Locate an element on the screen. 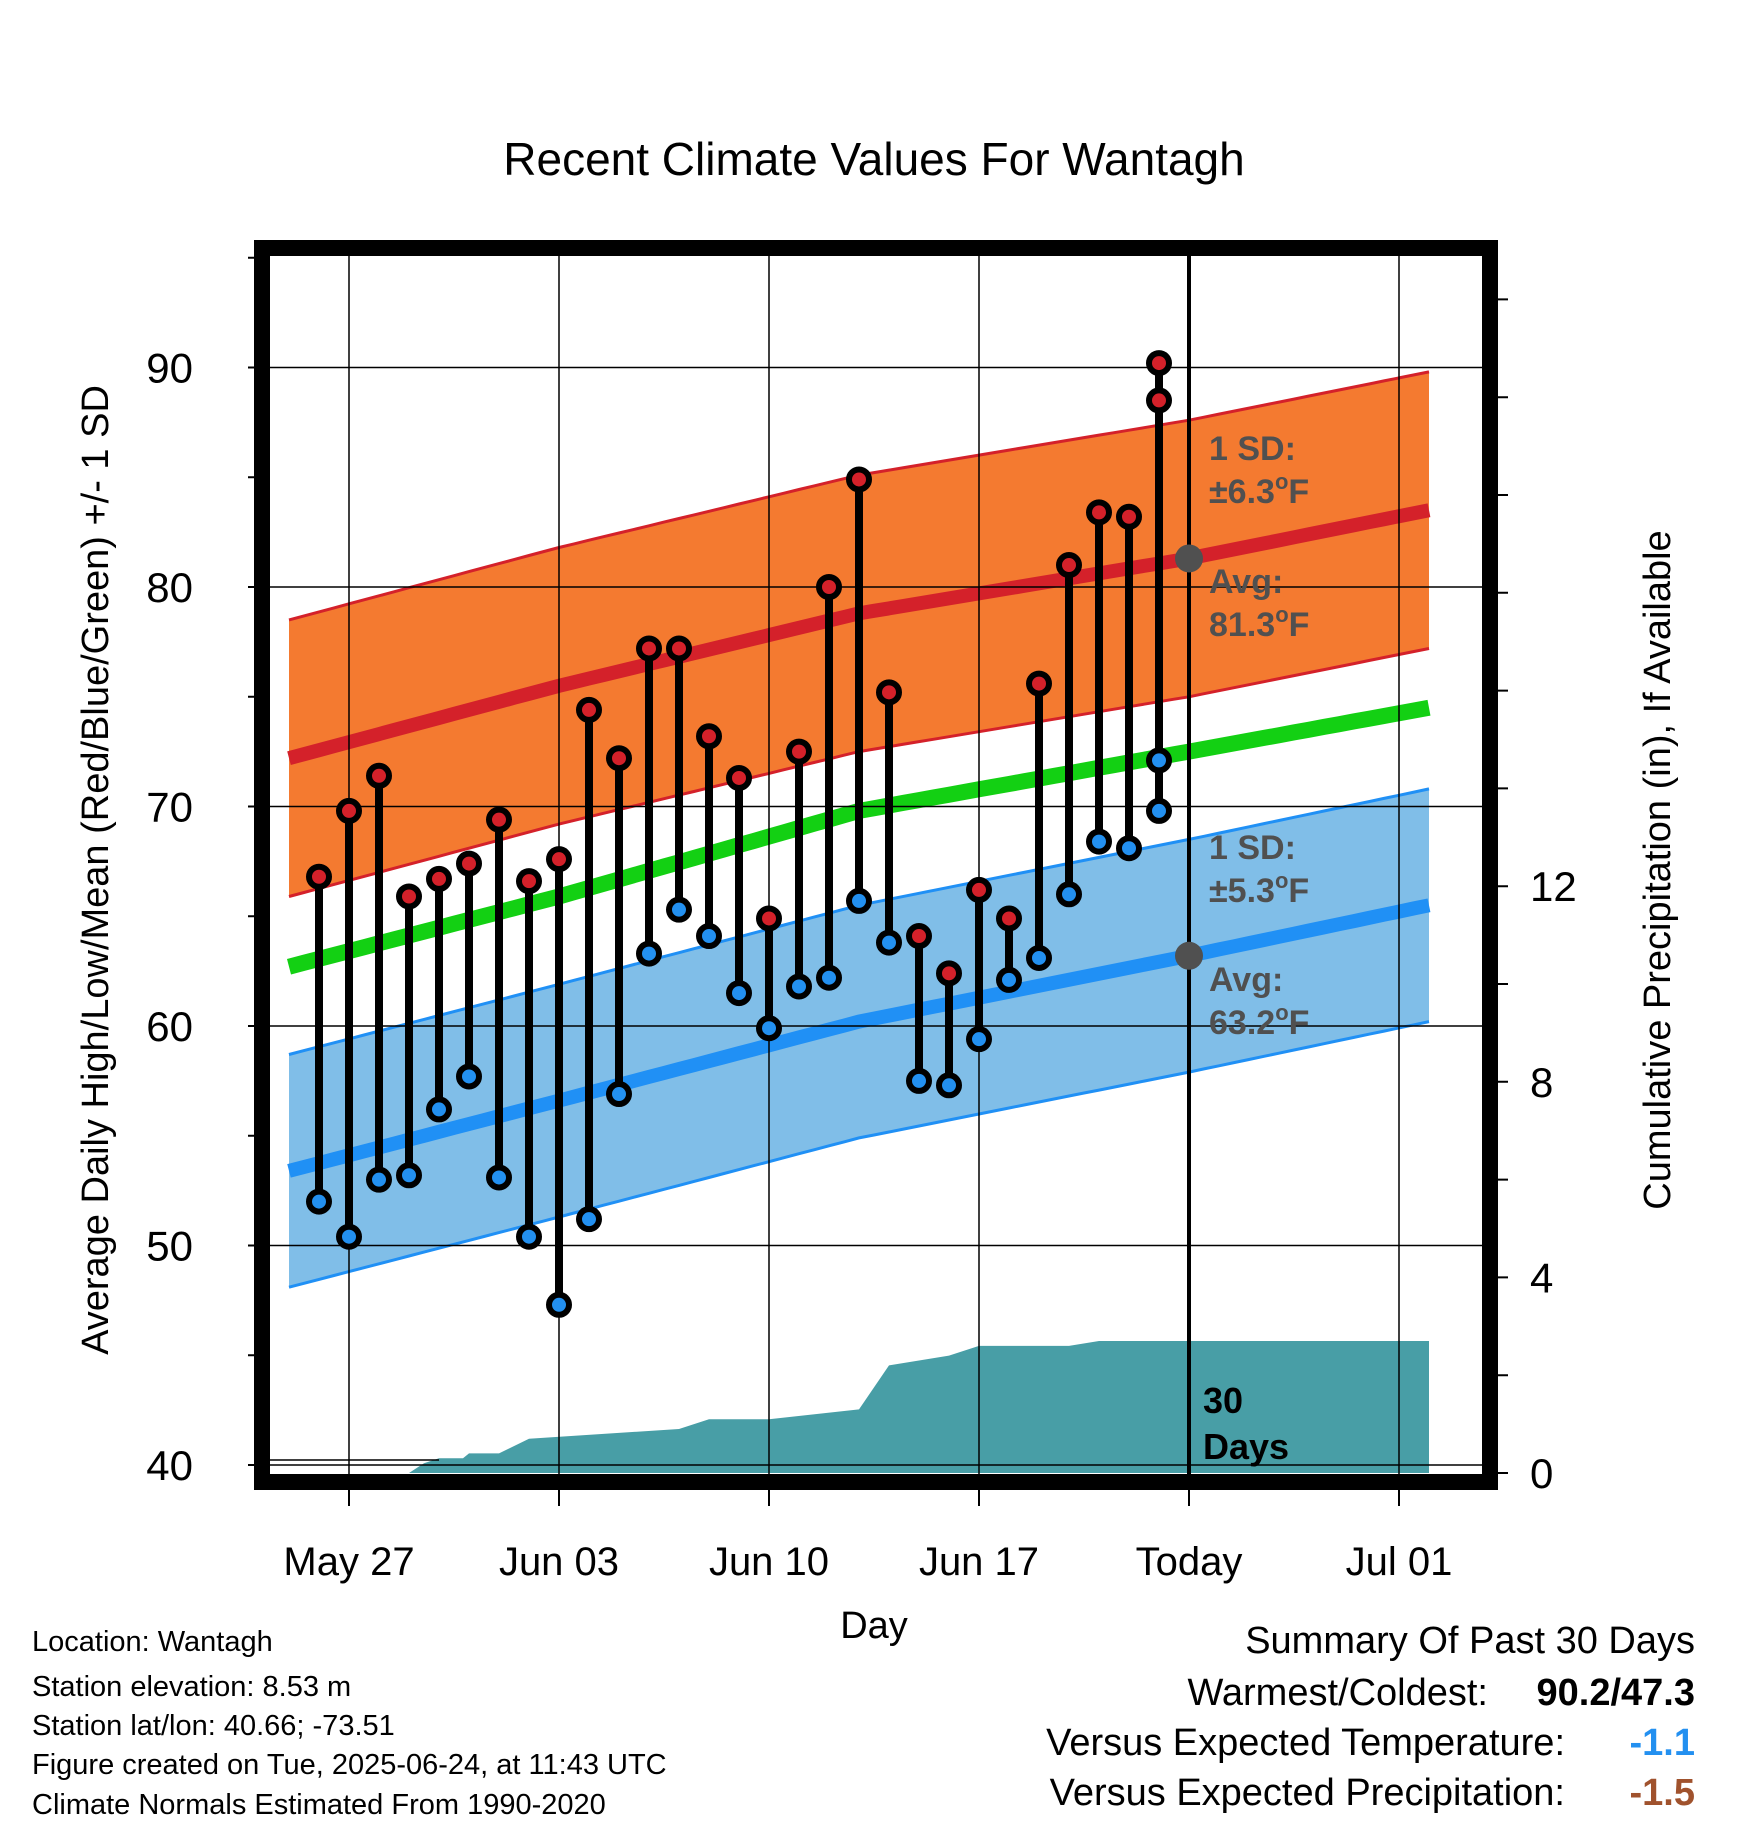 The height and width of the screenshot is (1828, 1748). y-tick-label: 40 is located at coordinates (169, 1465).